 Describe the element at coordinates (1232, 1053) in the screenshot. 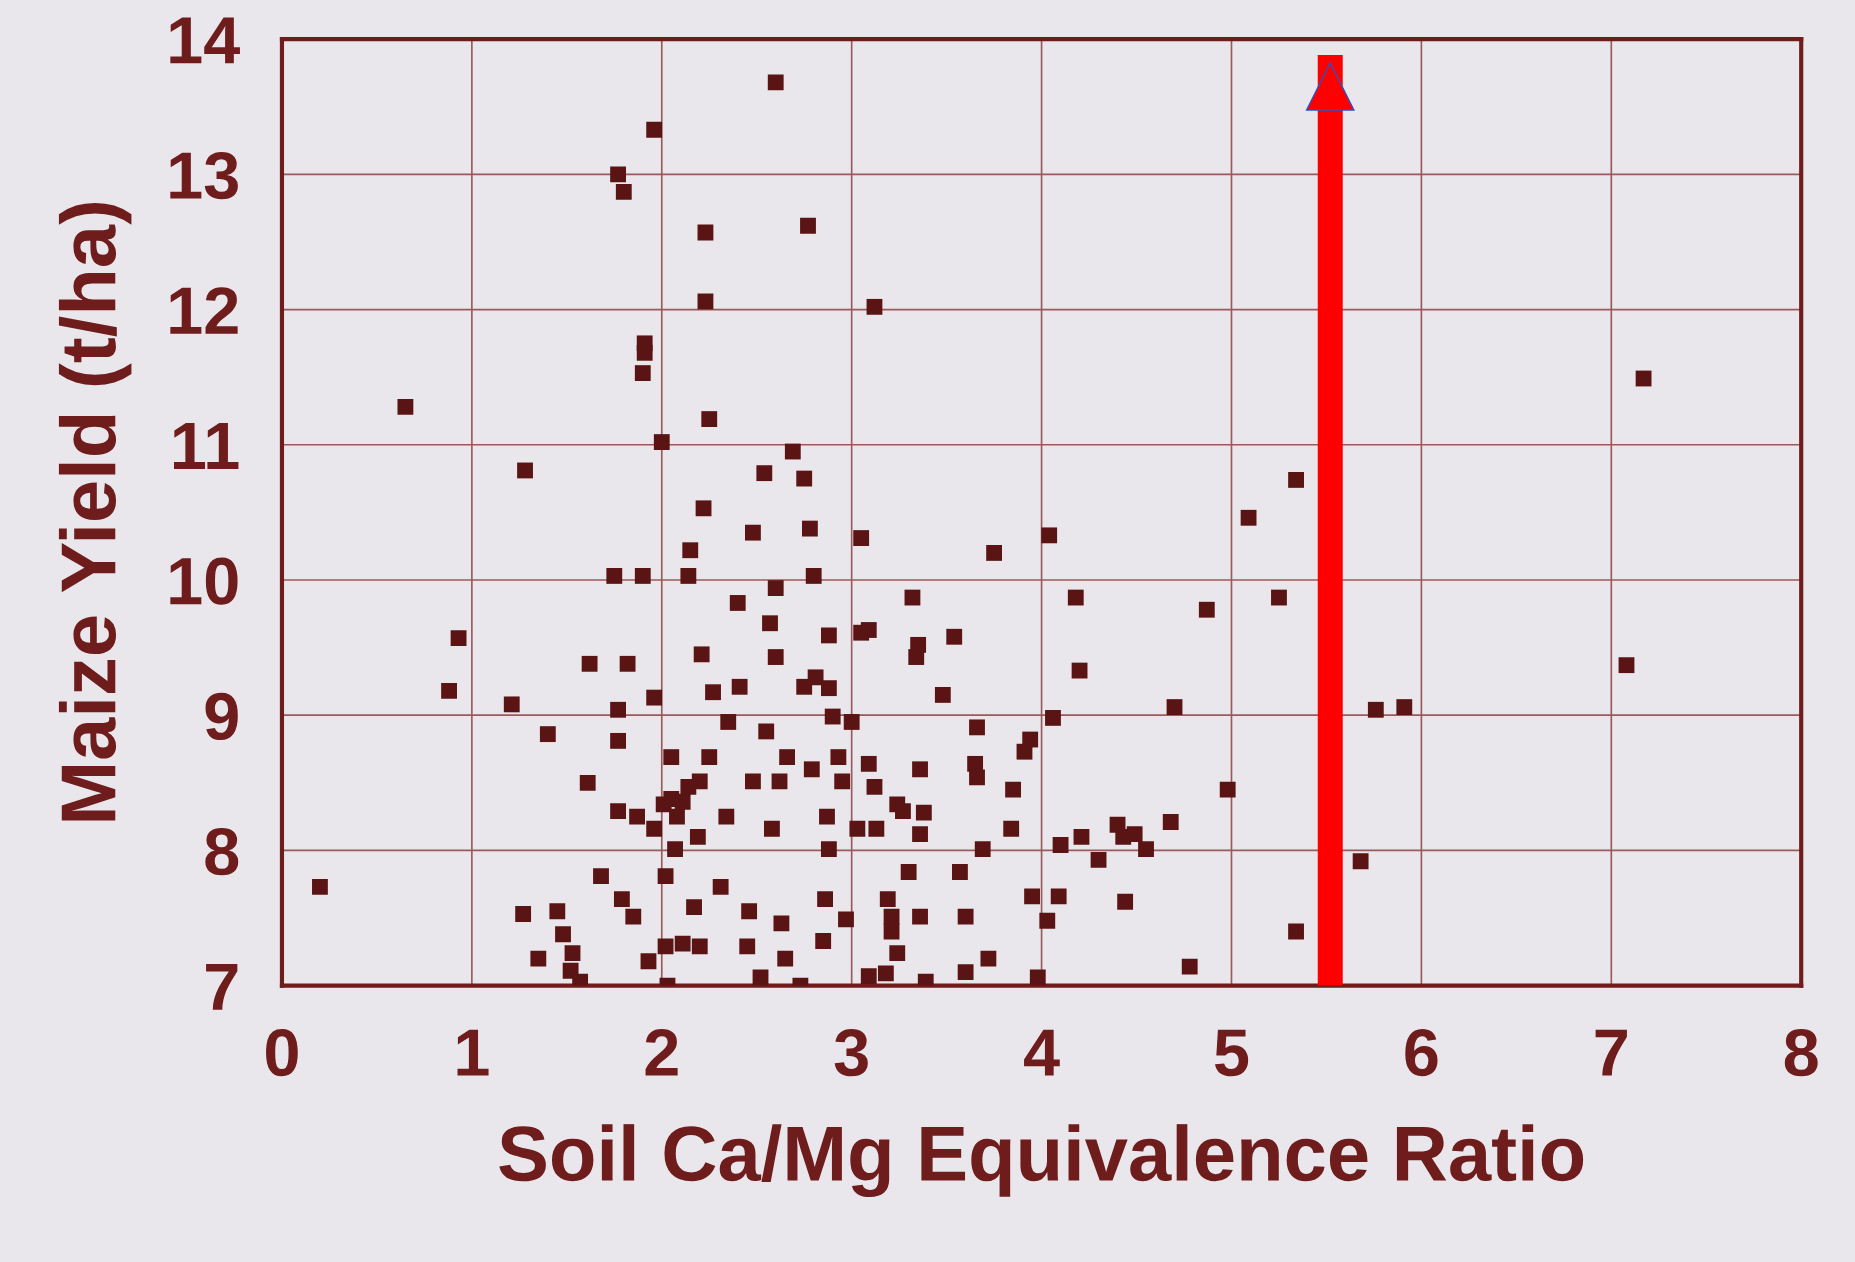

I see `x-tick-label: 5` at that location.